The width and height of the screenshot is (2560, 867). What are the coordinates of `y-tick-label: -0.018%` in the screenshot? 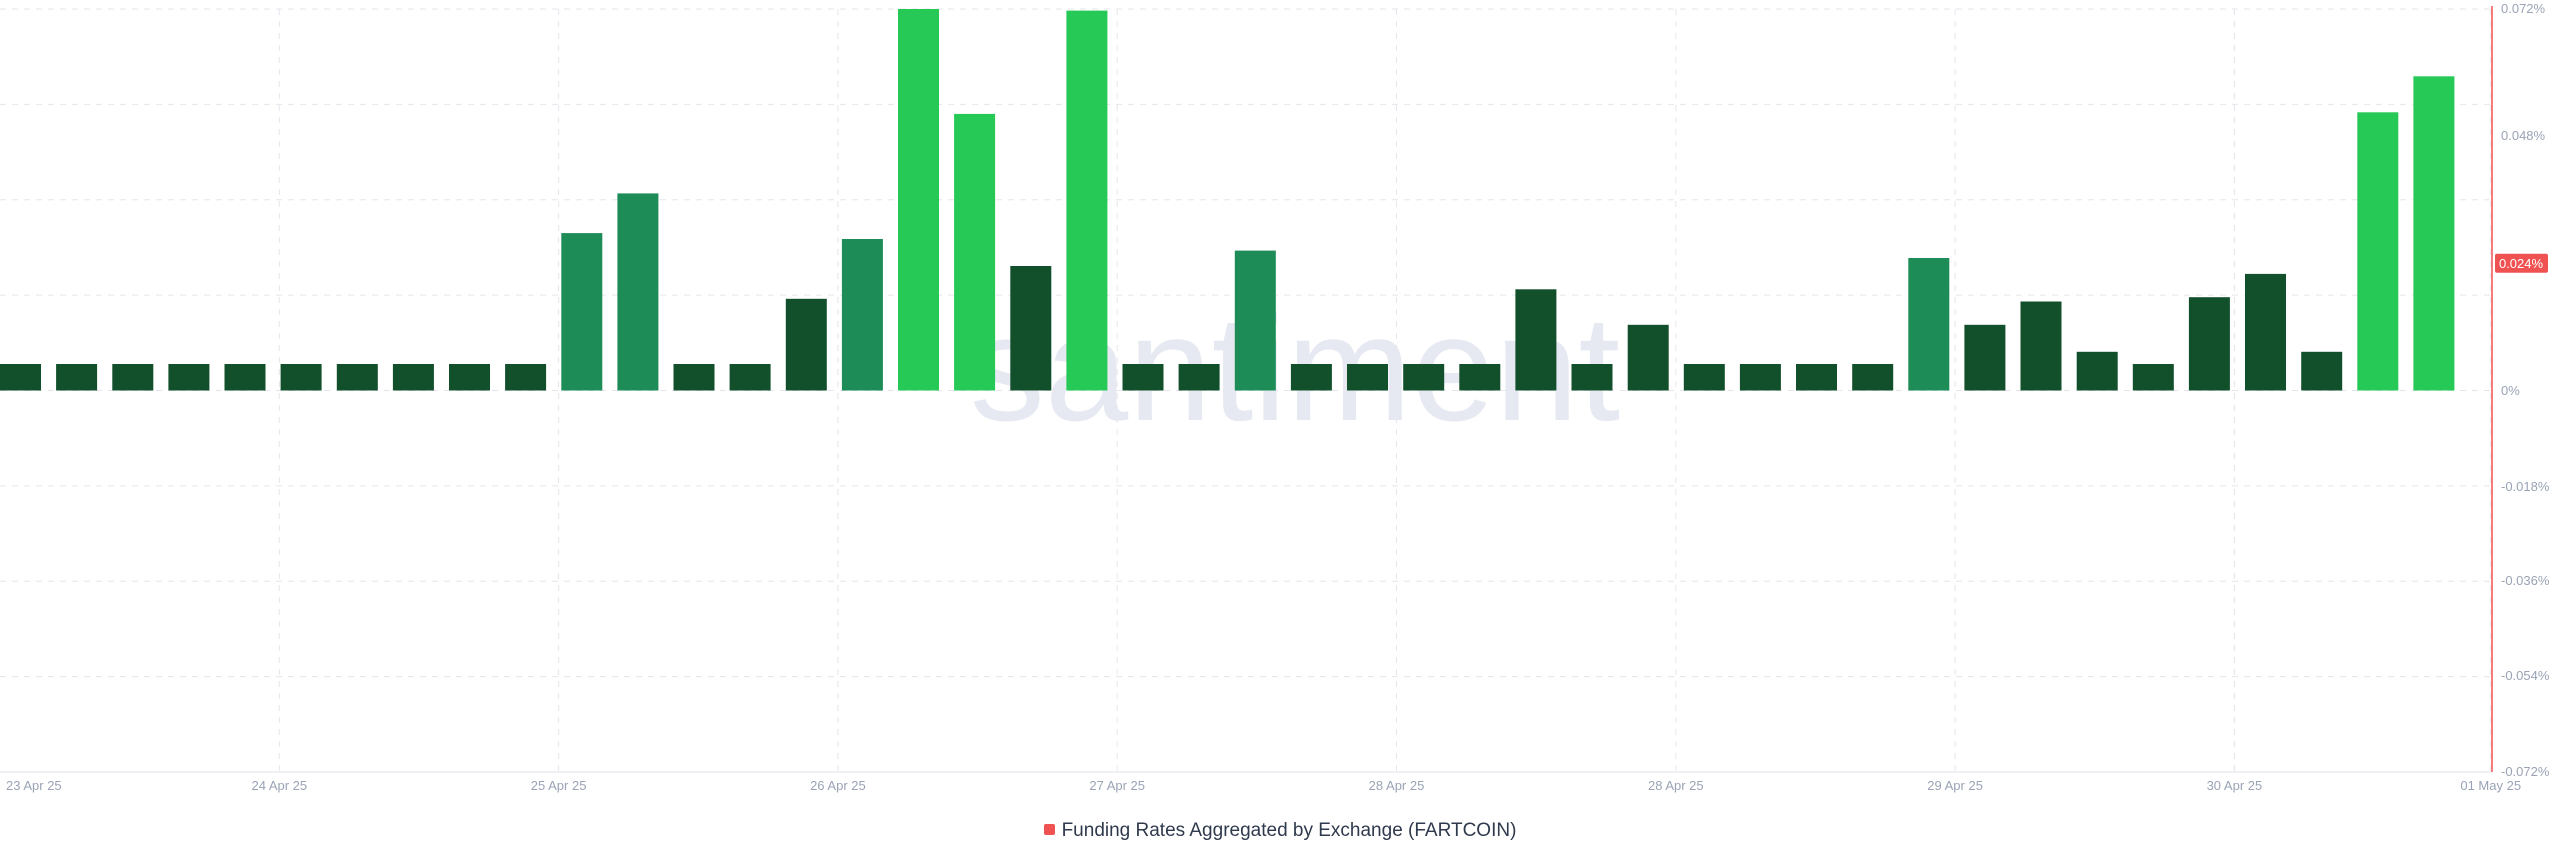 It's located at (2525, 486).